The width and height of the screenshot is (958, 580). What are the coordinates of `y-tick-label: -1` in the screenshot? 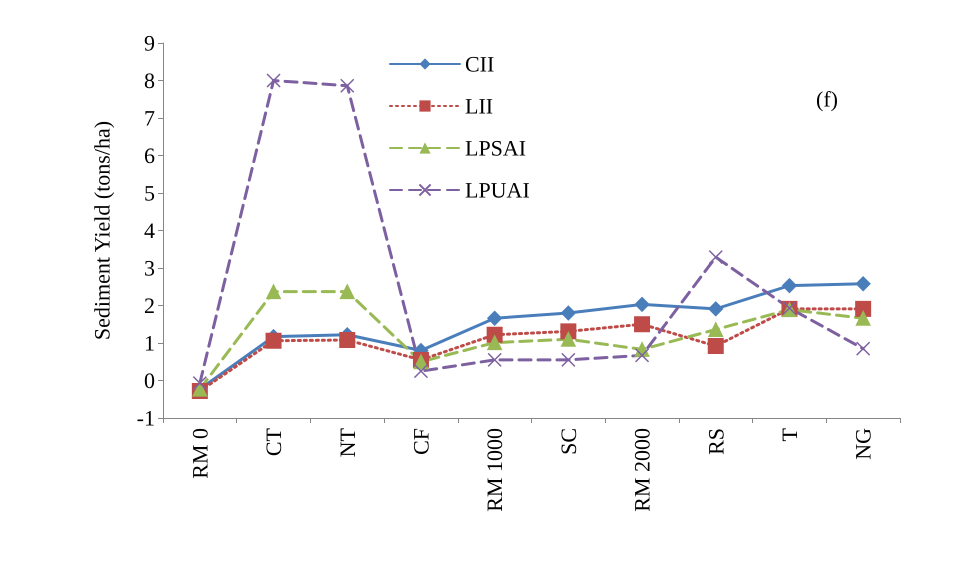 It's located at (145, 418).